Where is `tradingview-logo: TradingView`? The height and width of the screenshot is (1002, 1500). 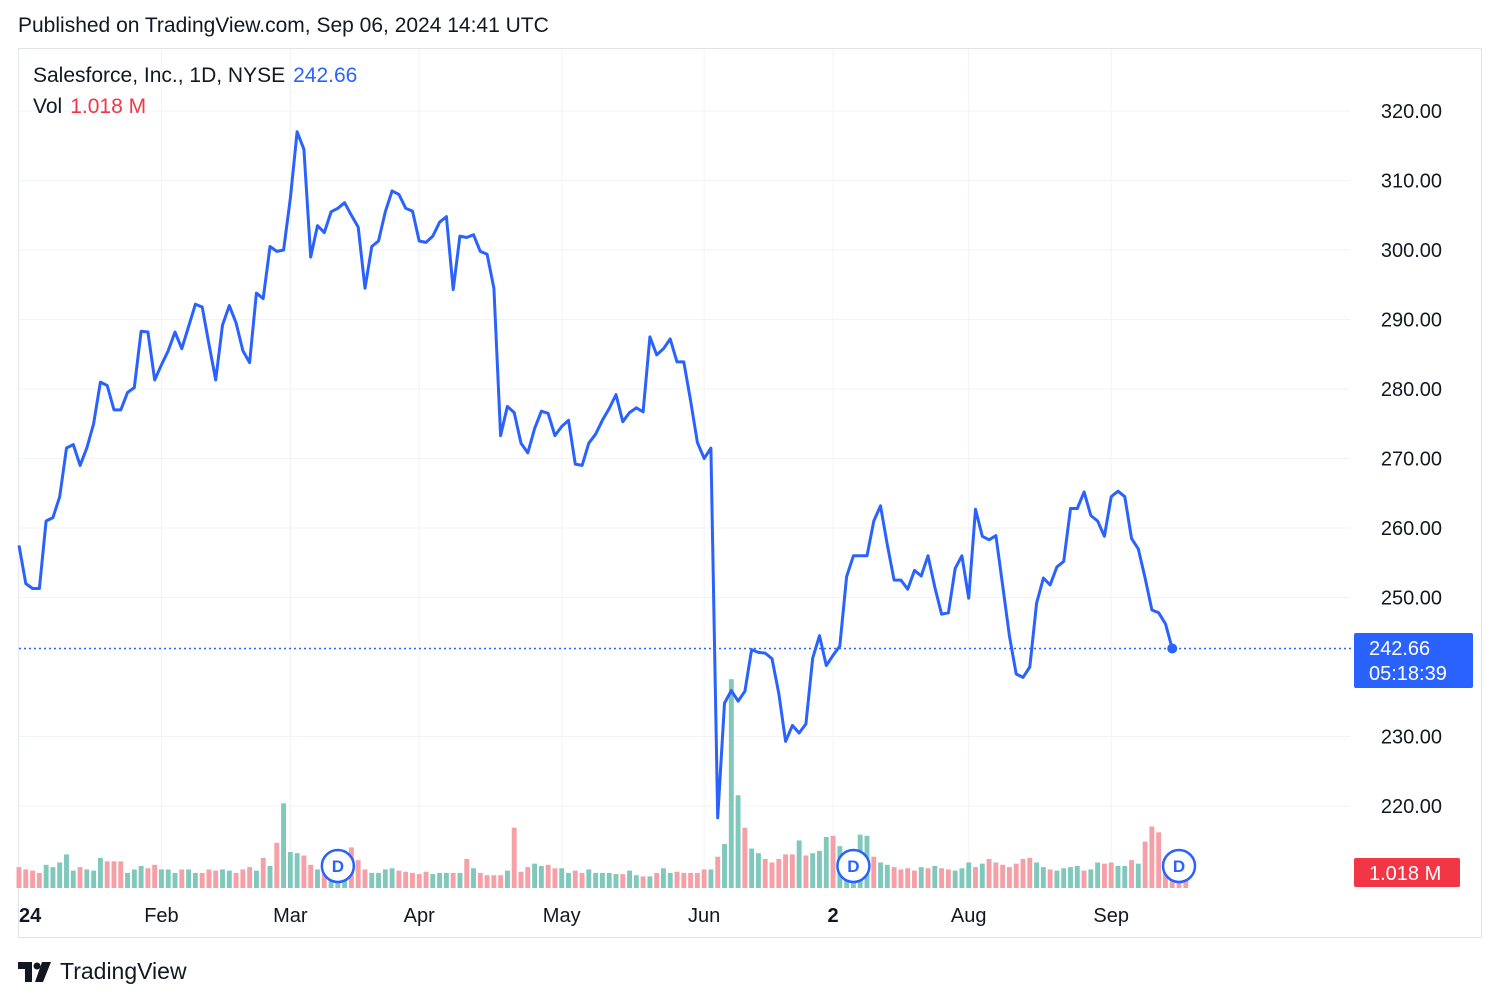
tradingview-logo: TradingView is located at coordinates (102, 971).